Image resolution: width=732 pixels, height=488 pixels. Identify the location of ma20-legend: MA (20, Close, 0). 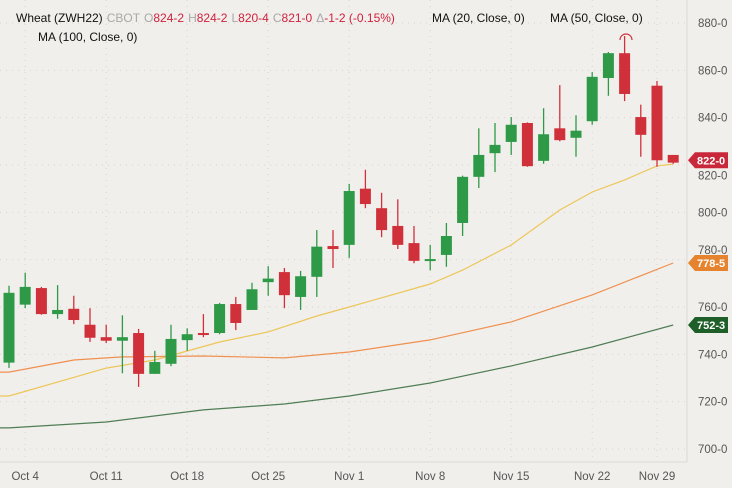
(478, 18).